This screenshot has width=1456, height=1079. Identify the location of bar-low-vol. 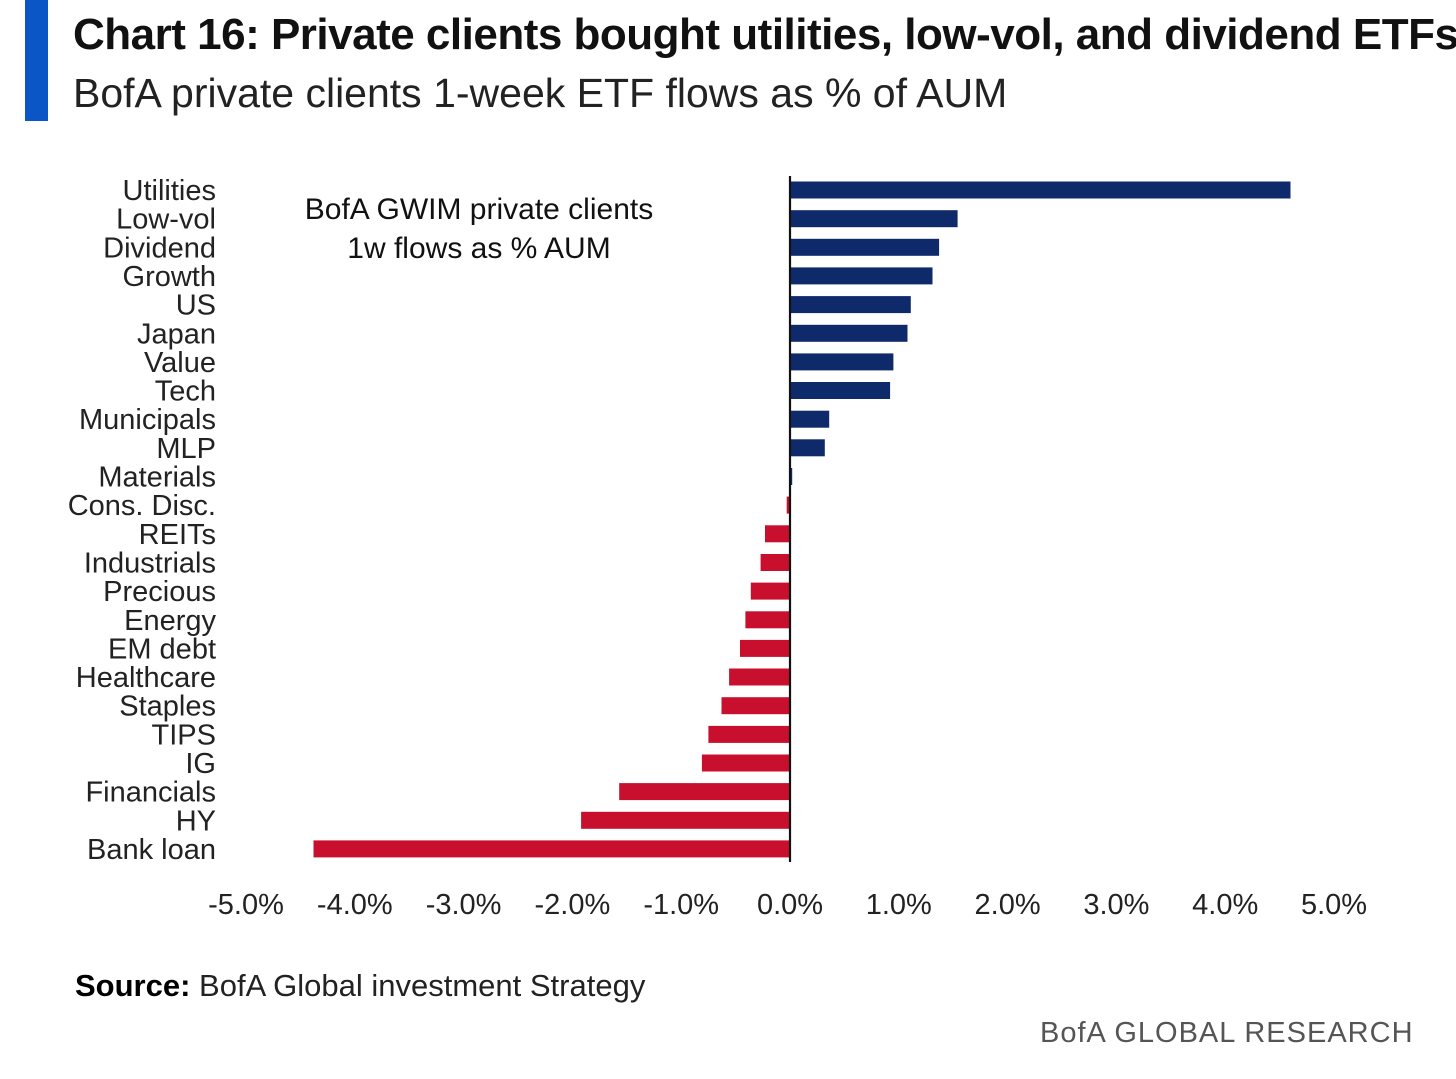
(874, 219).